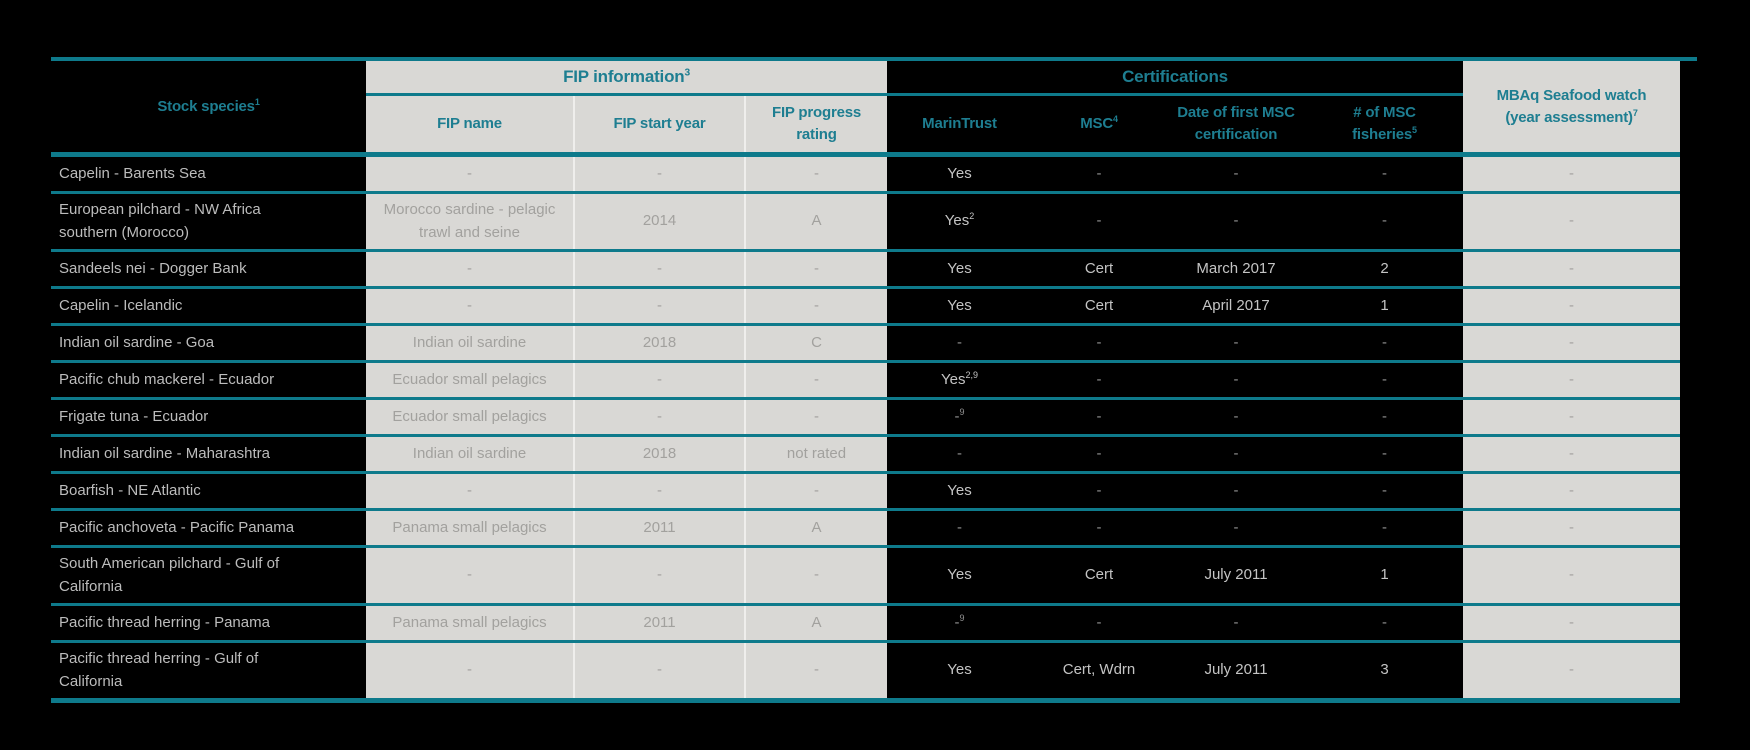 This screenshot has height=750, width=1750. Describe the element at coordinates (874, 59) in the screenshot. I see `table-top-border` at that location.